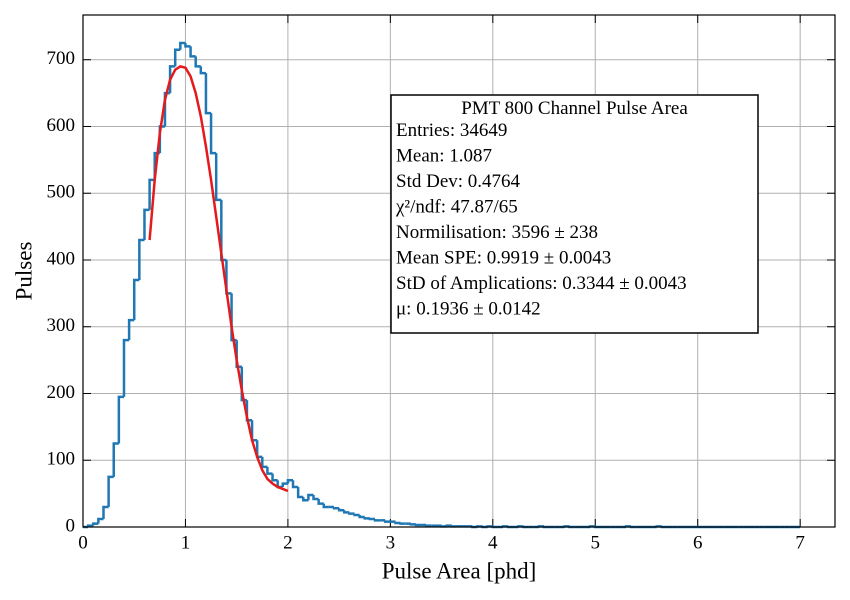 This screenshot has width=850, height=600. Describe the element at coordinates (186, 542) in the screenshot. I see `x-tick-label: 1` at that location.